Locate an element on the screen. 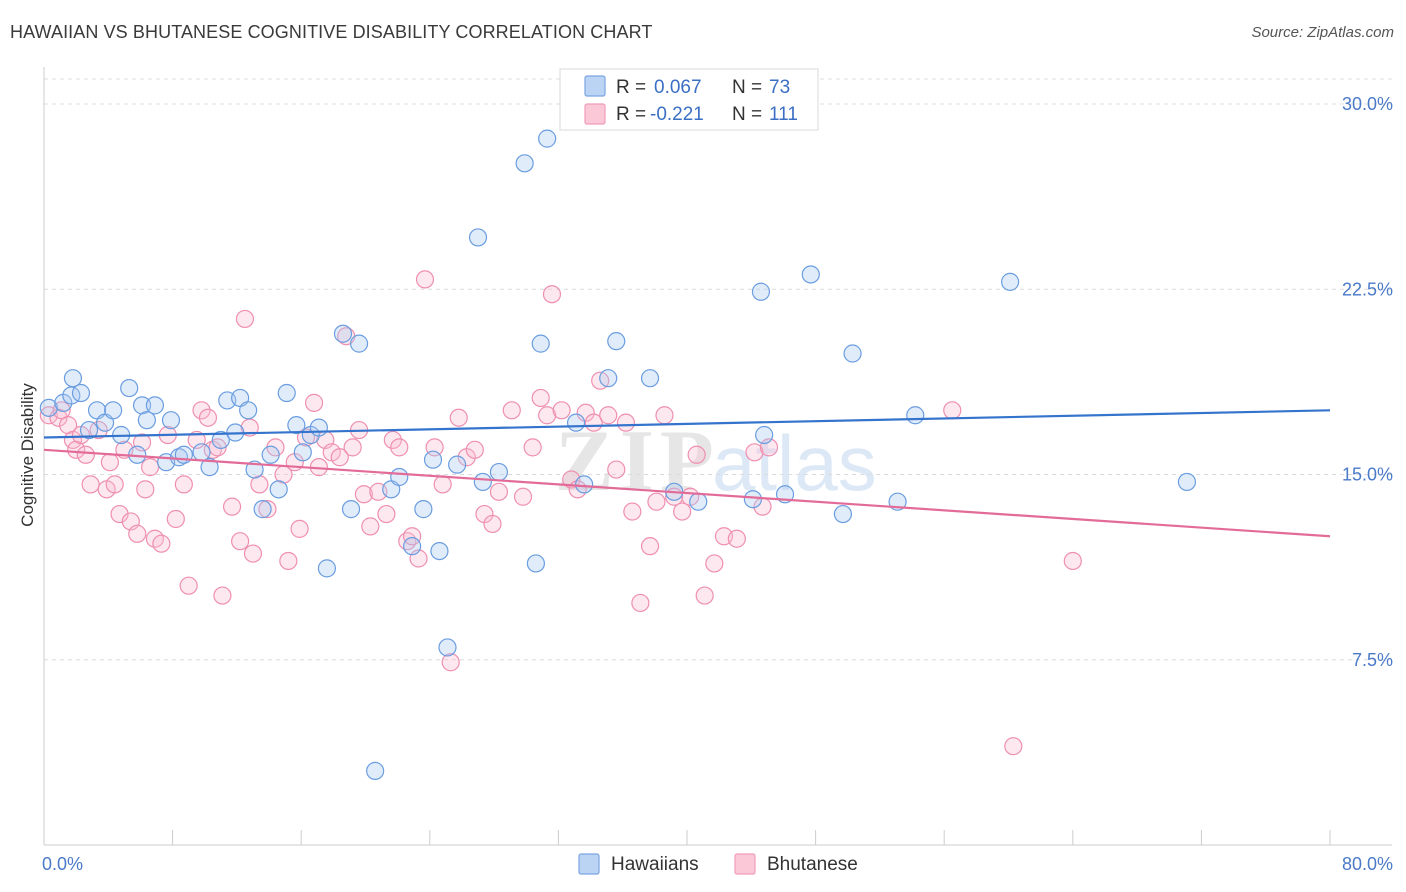 The height and width of the screenshot is (892, 1406). watermark-atlas: atlas is located at coordinates (794, 463).